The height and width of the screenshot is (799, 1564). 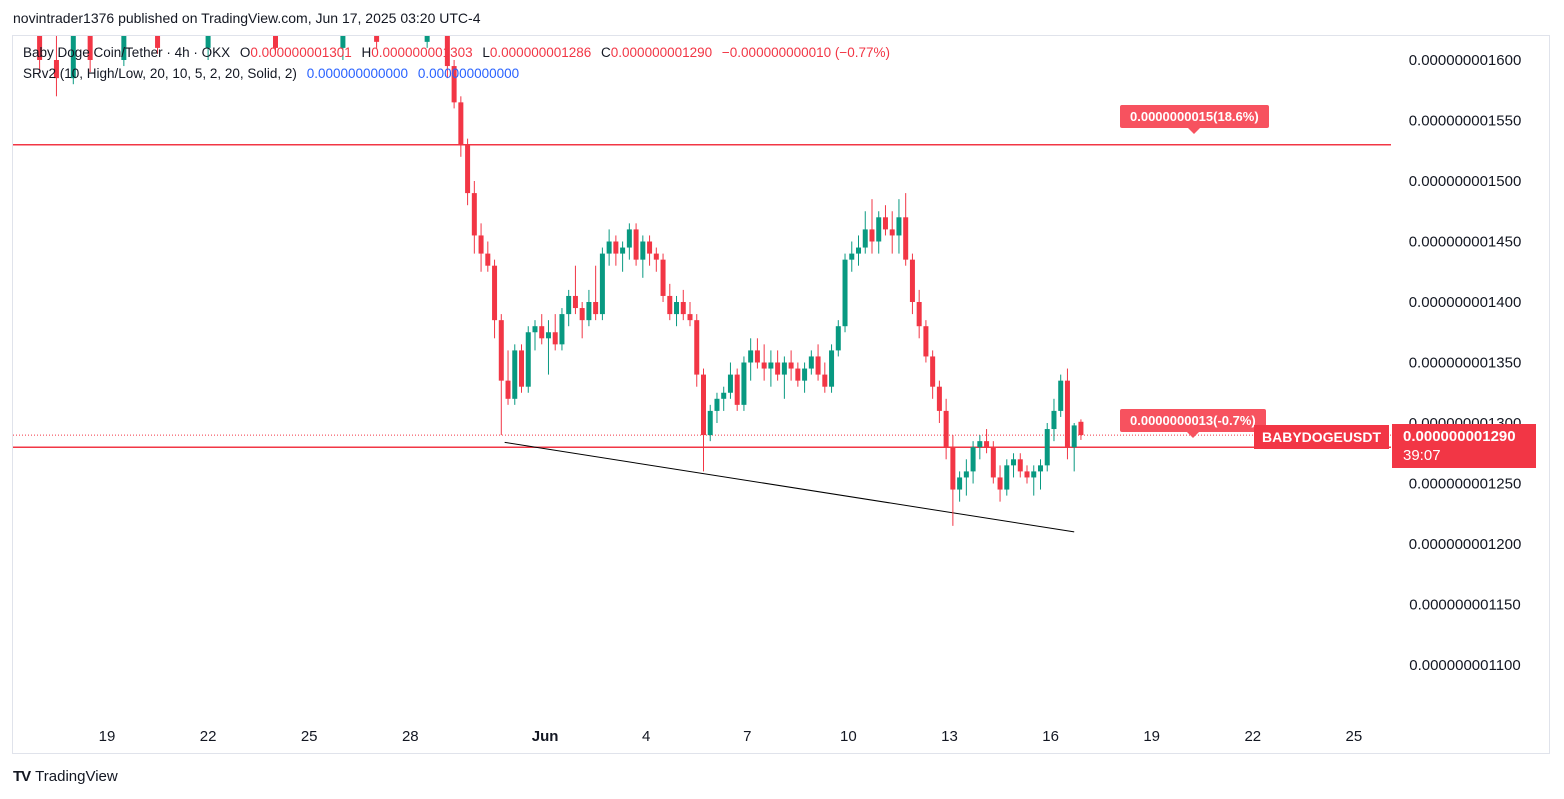 I want to click on y-tick-label: 0.000000001200, so click(x=1465, y=544).